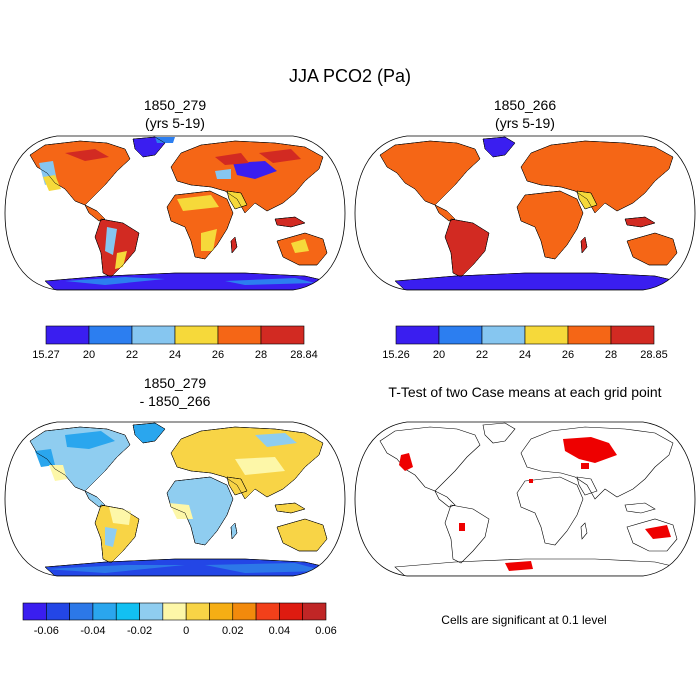 Image resolution: width=700 pixels, height=700 pixels. What do you see at coordinates (640, 508) in the screenshot?
I see `coastline-indonesia` at bounding box center [640, 508].